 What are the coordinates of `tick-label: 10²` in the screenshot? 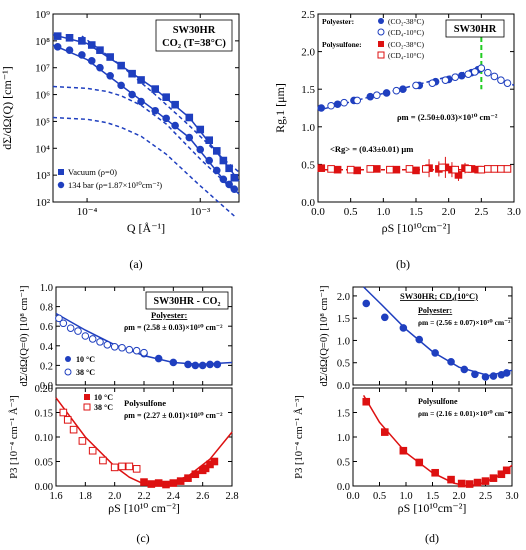 It's located at (43, 203).